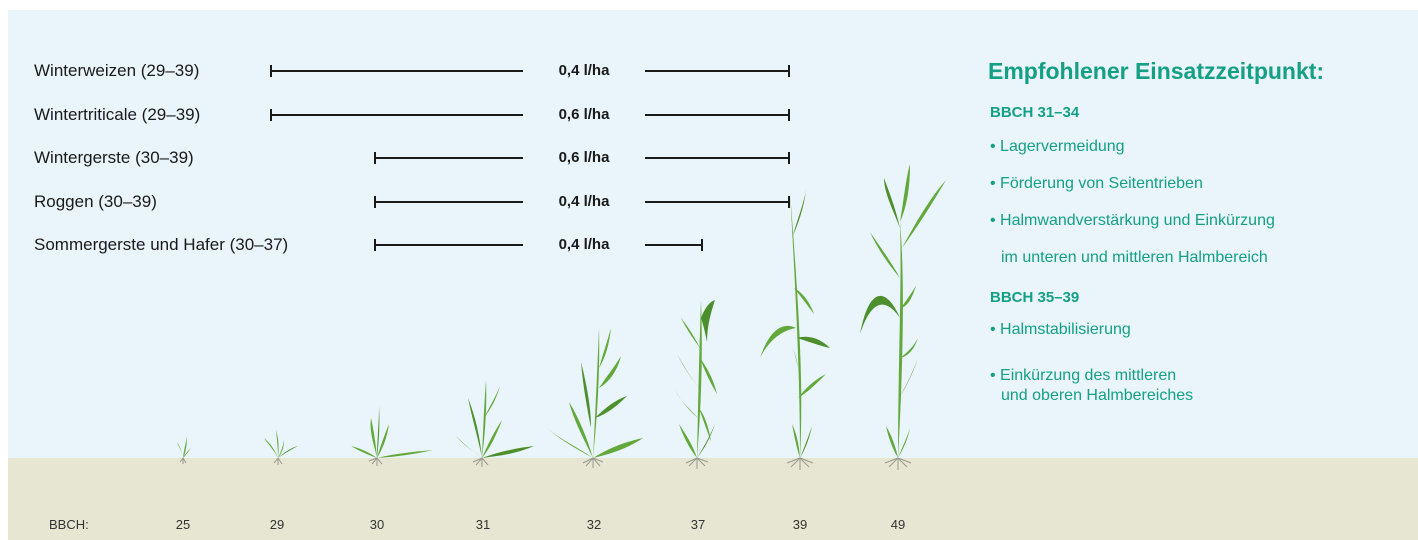 This screenshot has height=540, width=1418. What do you see at coordinates (1035, 112) in the screenshot?
I see `section-heading: BBCH 31–34` at bounding box center [1035, 112].